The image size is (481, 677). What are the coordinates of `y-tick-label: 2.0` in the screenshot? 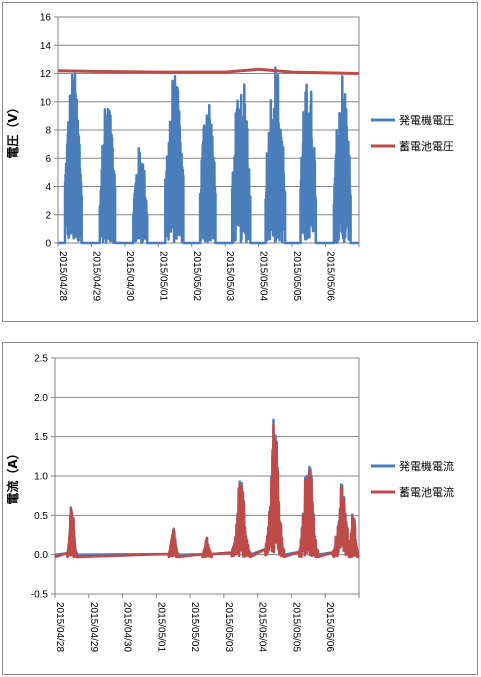 It's located at (41, 398).